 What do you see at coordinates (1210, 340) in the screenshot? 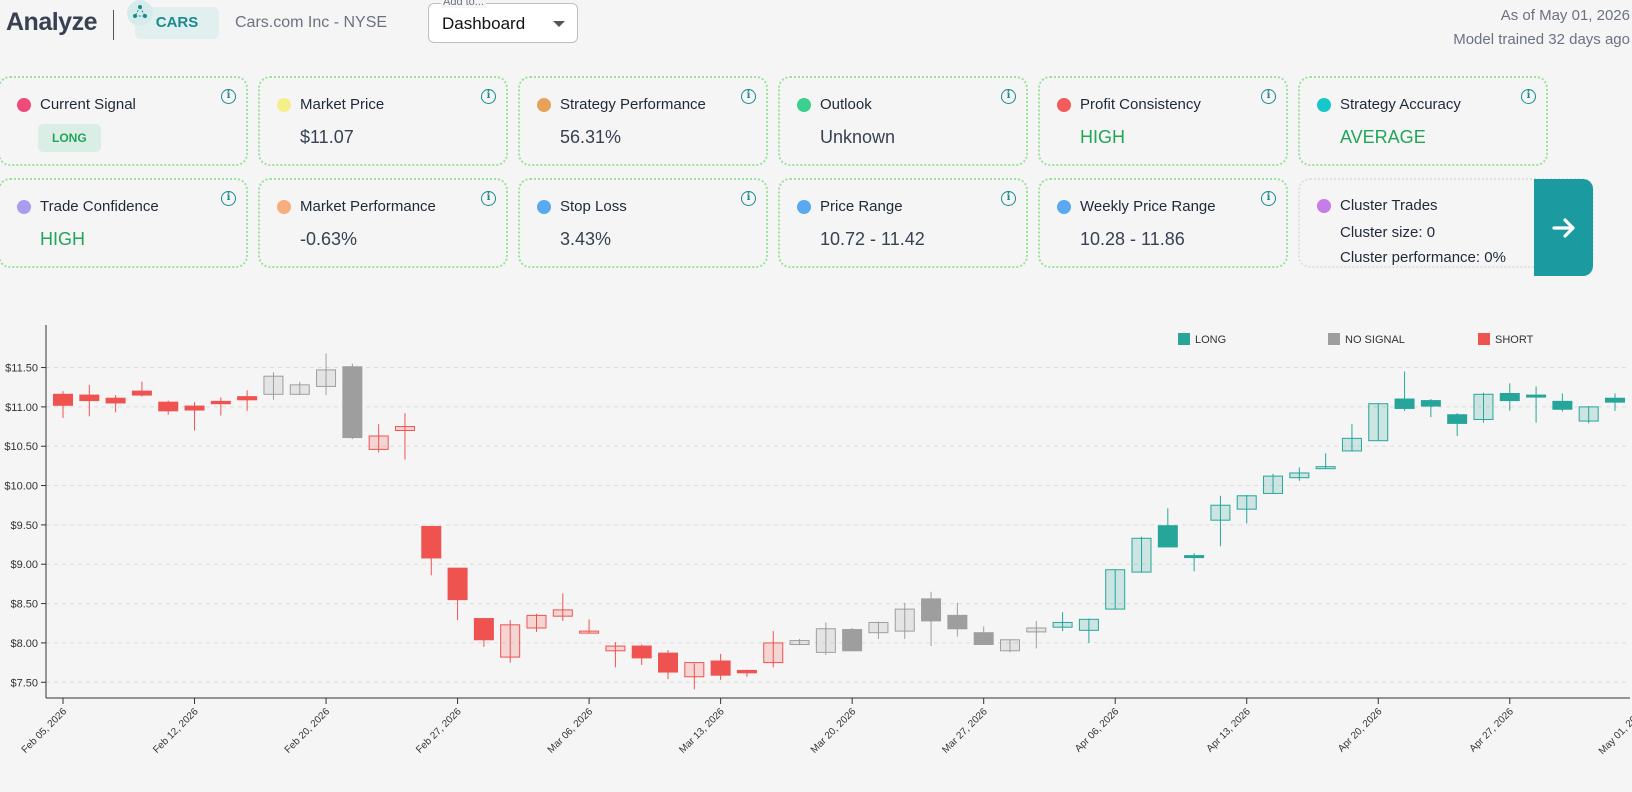
I see `legend-label: LONG` at bounding box center [1210, 340].